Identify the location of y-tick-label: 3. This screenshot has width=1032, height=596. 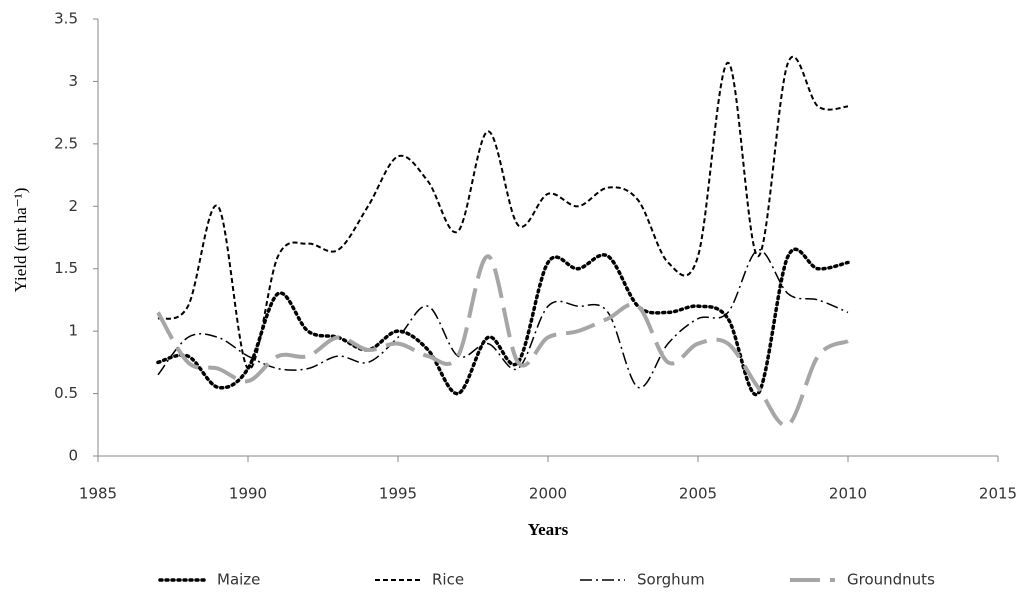
(73, 81).